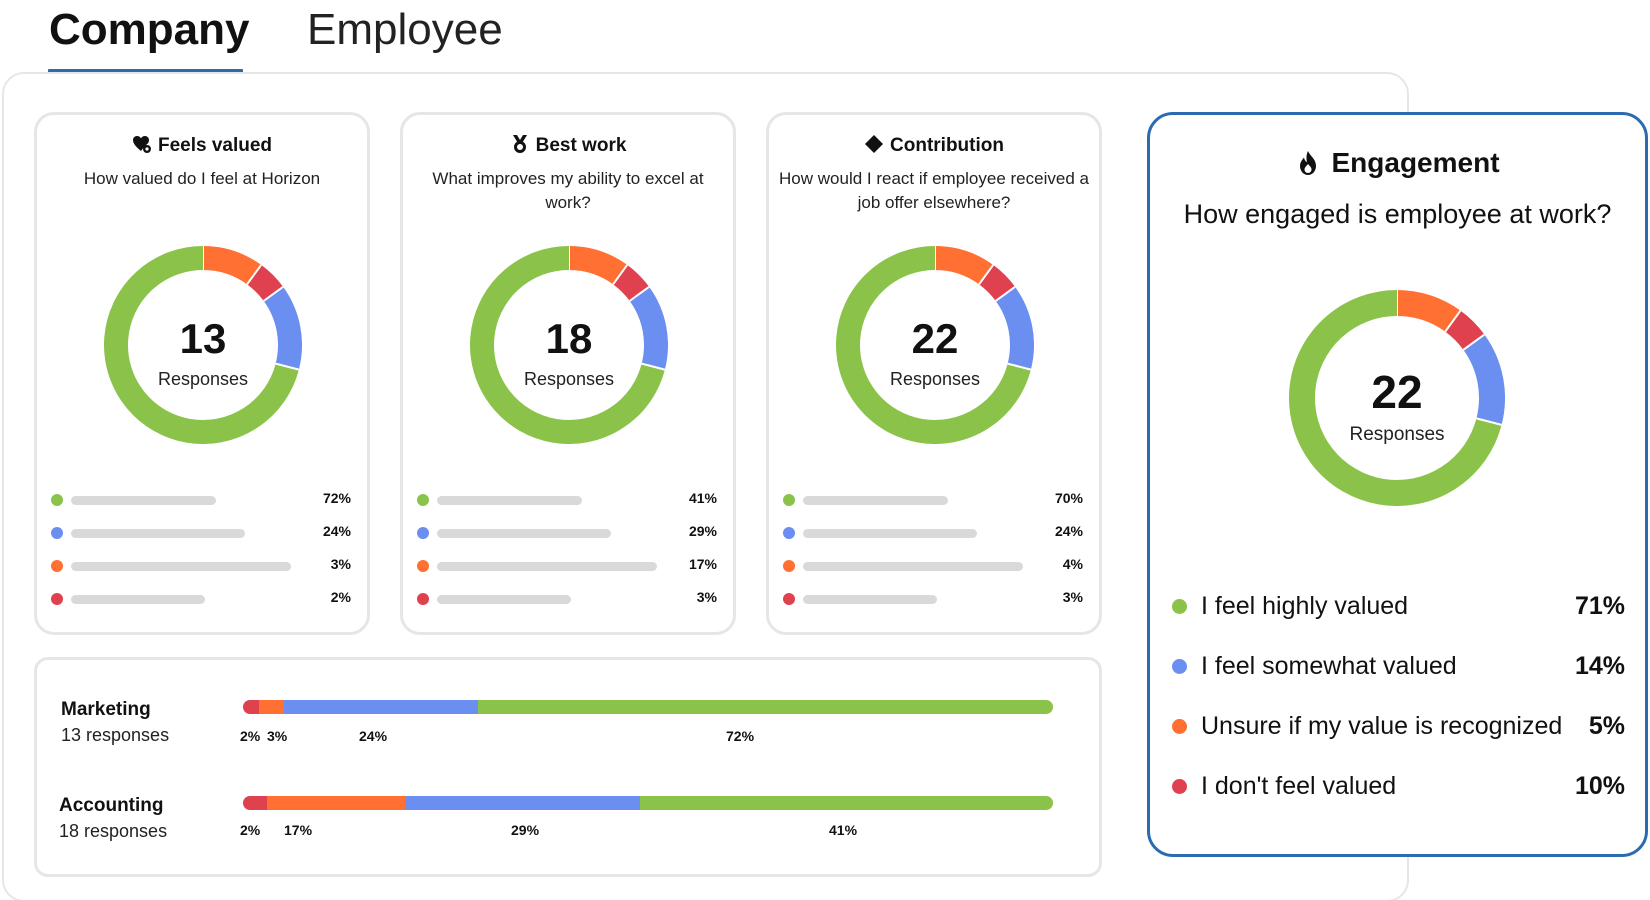  I want to click on card-legend: 72% 24% 3% 2%, so click(200, 552).